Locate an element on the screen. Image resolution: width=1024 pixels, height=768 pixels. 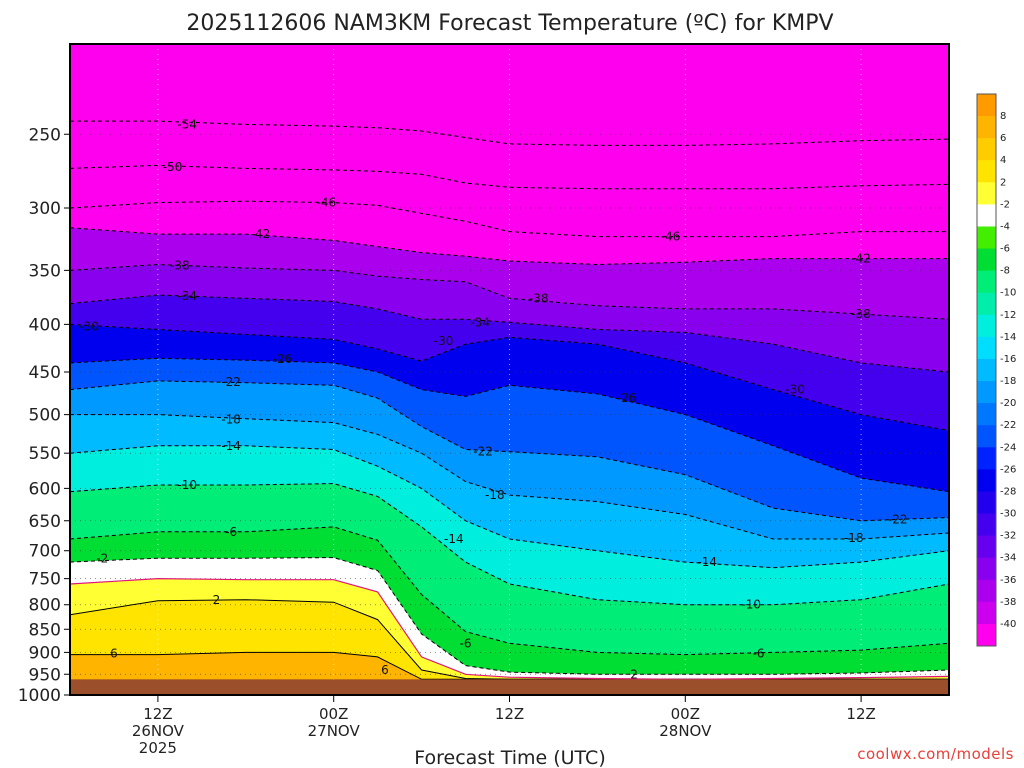
colorbar-label: -12 is located at coordinates (1008, 315).